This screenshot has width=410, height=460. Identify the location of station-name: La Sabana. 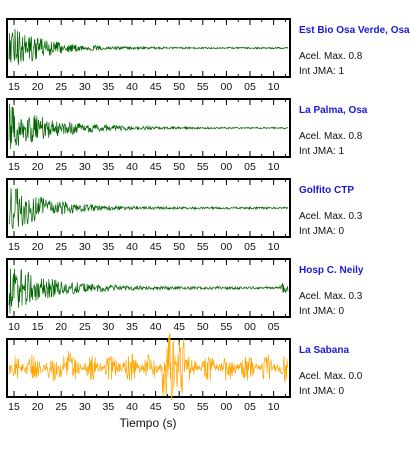
(324, 350).